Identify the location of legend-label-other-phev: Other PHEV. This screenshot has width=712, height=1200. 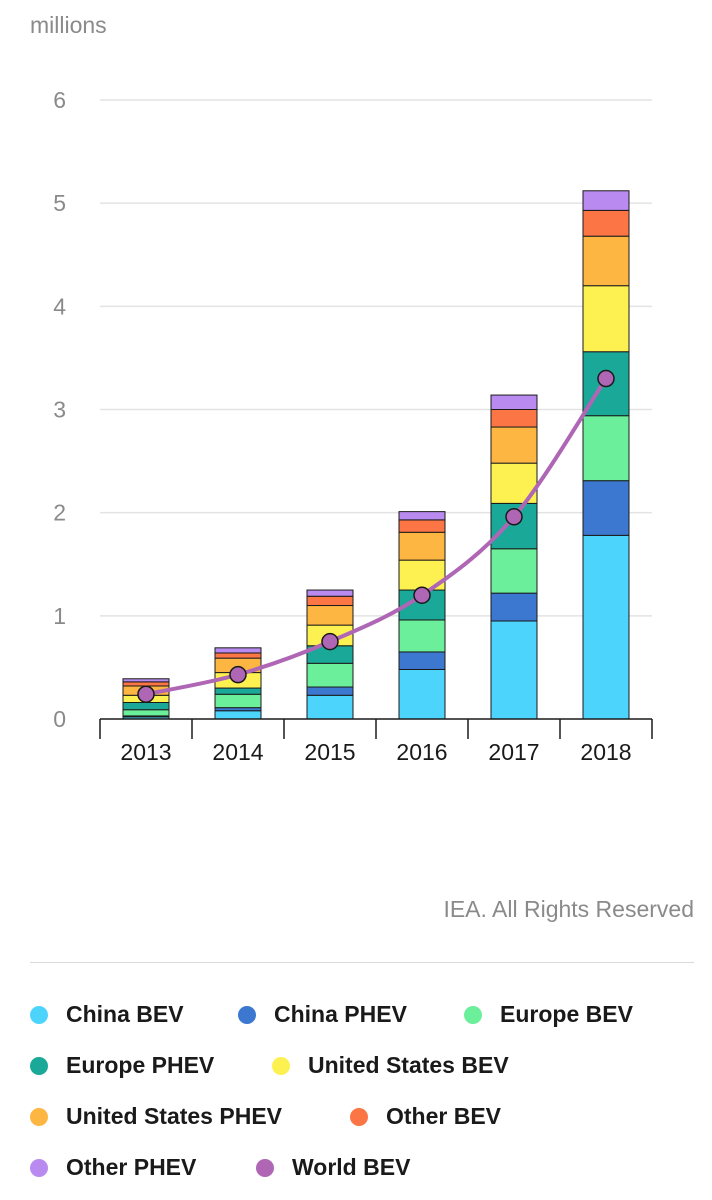
(131, 1167).